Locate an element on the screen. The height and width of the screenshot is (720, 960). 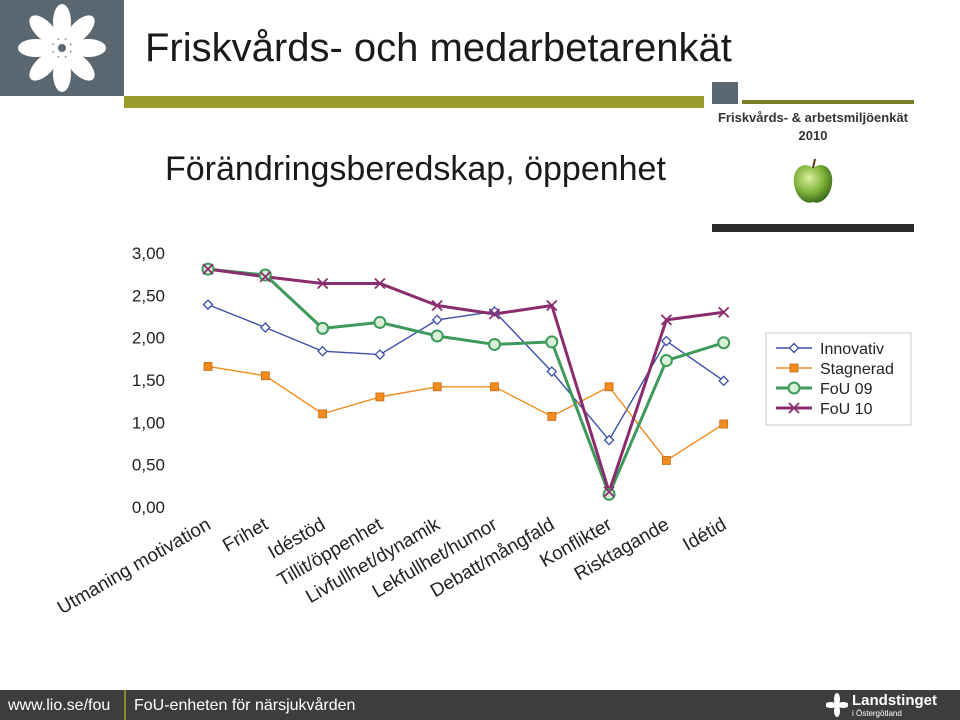
y-tick-label: 1,50 is located at coordinates (148, 380).